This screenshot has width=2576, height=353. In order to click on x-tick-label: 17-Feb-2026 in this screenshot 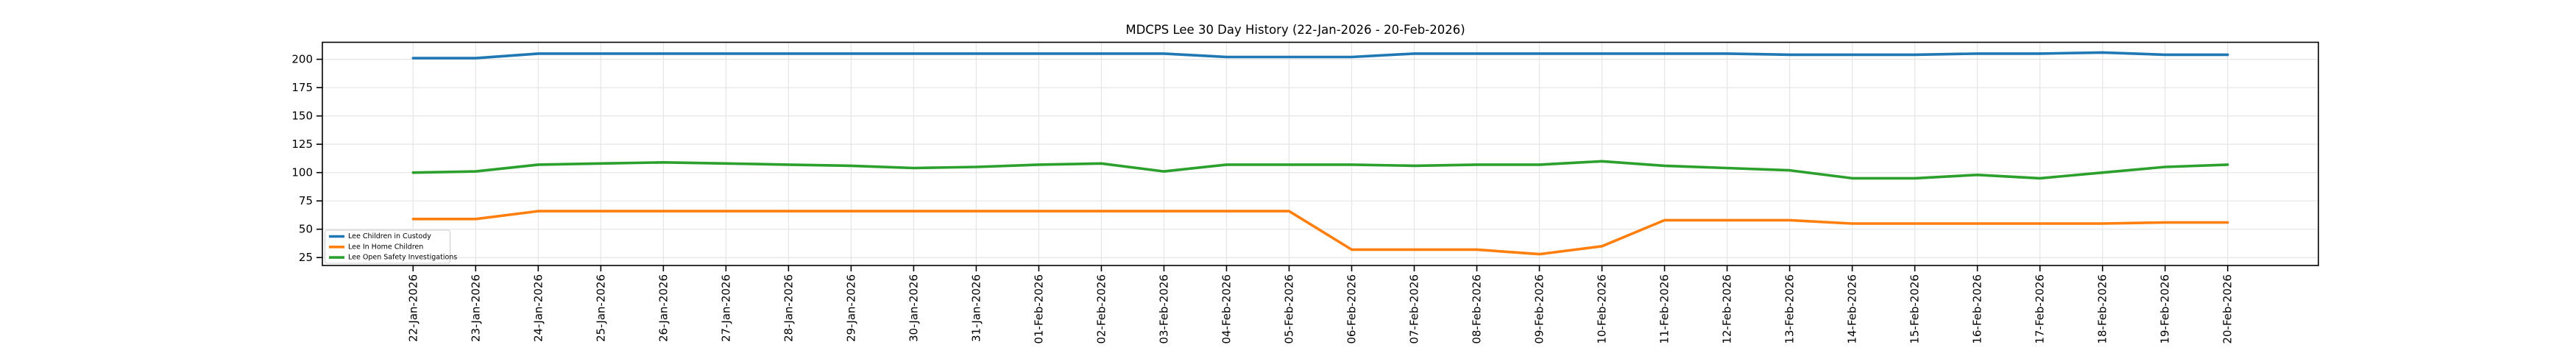, I will do `click(2040, 309)`.